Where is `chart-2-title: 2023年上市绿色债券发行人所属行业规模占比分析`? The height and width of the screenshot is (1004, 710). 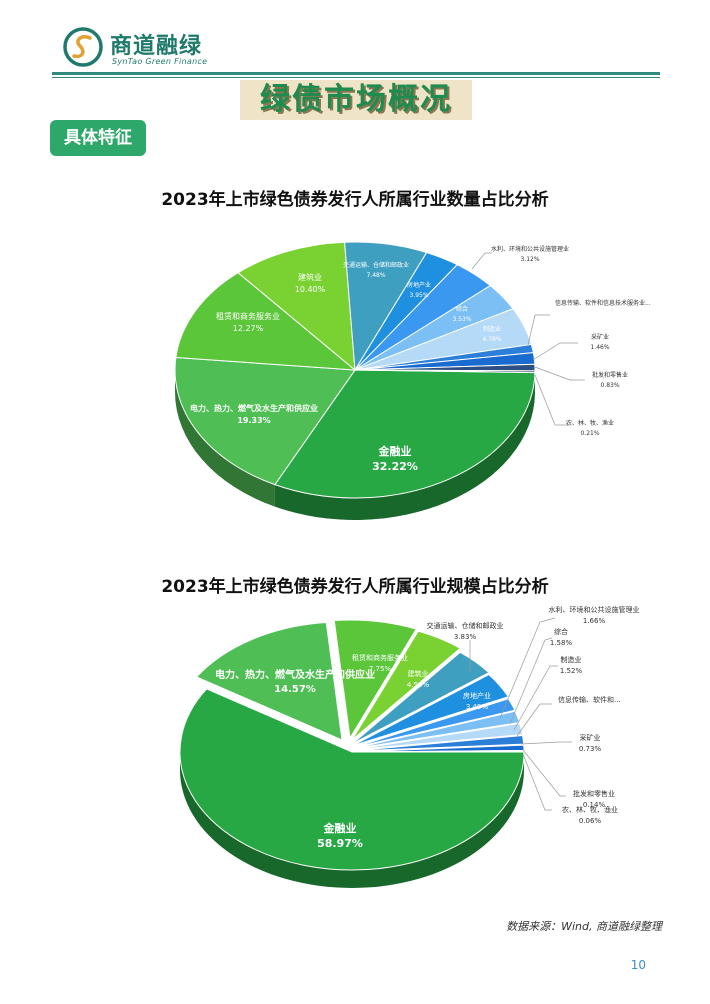
chart-2-title: 2023年上市绿色债券发行人所属行业规模占比分析 is located at coordinates (355, 587).